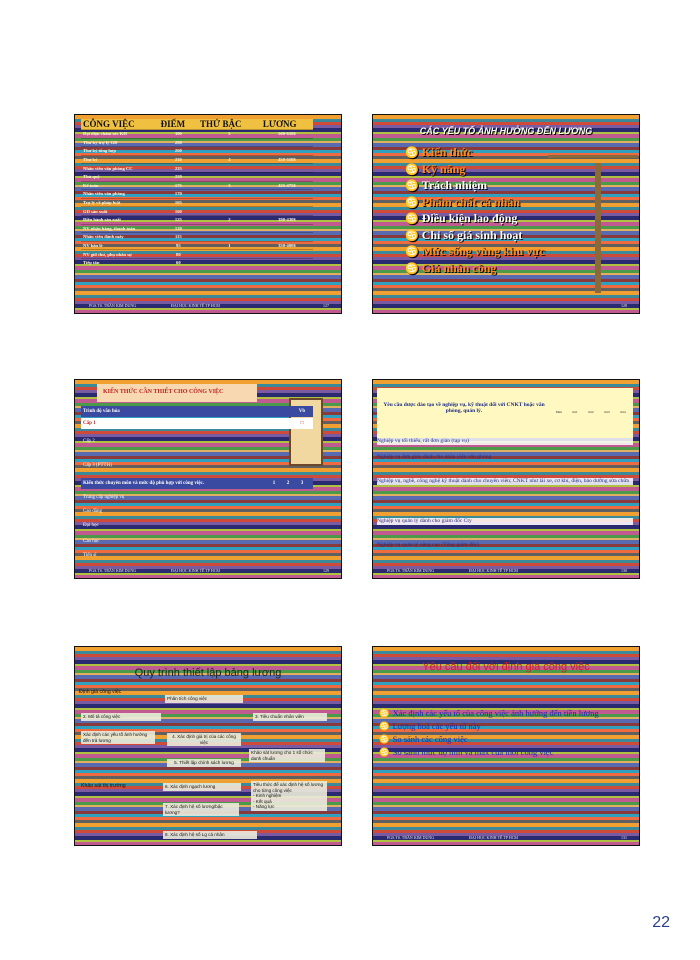 This screenshot has height=960, width=700. What do you see at coordinates (326, 305) in the screenshot?
I see `footer-page: 127` at bounding box center [326, 305].